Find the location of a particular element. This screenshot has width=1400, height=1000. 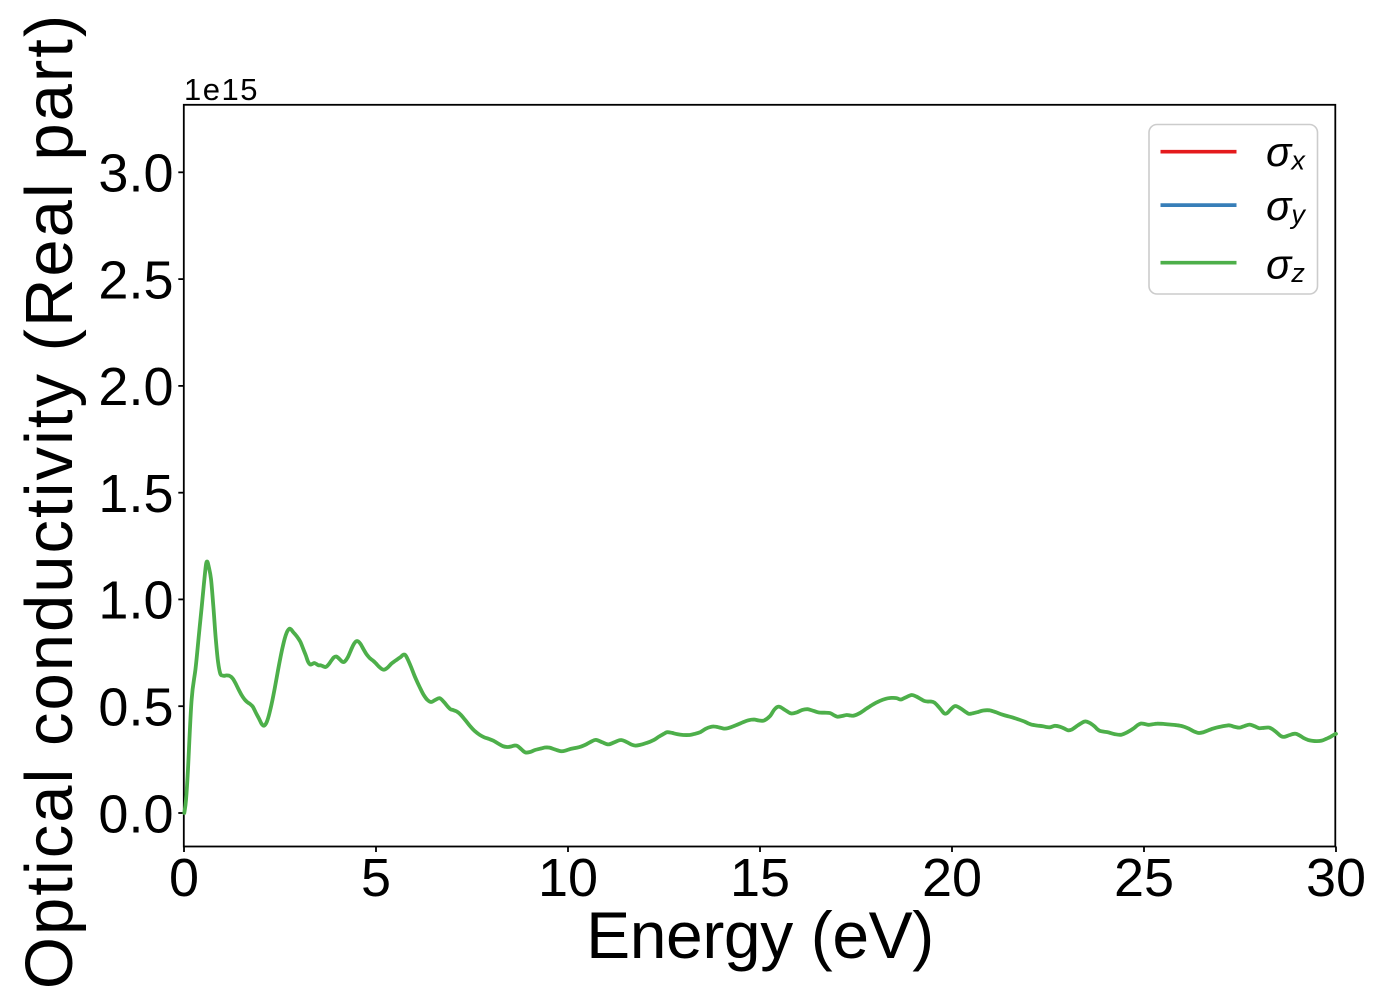

svg-text: 0.0 is located at coordinates (135, 814).